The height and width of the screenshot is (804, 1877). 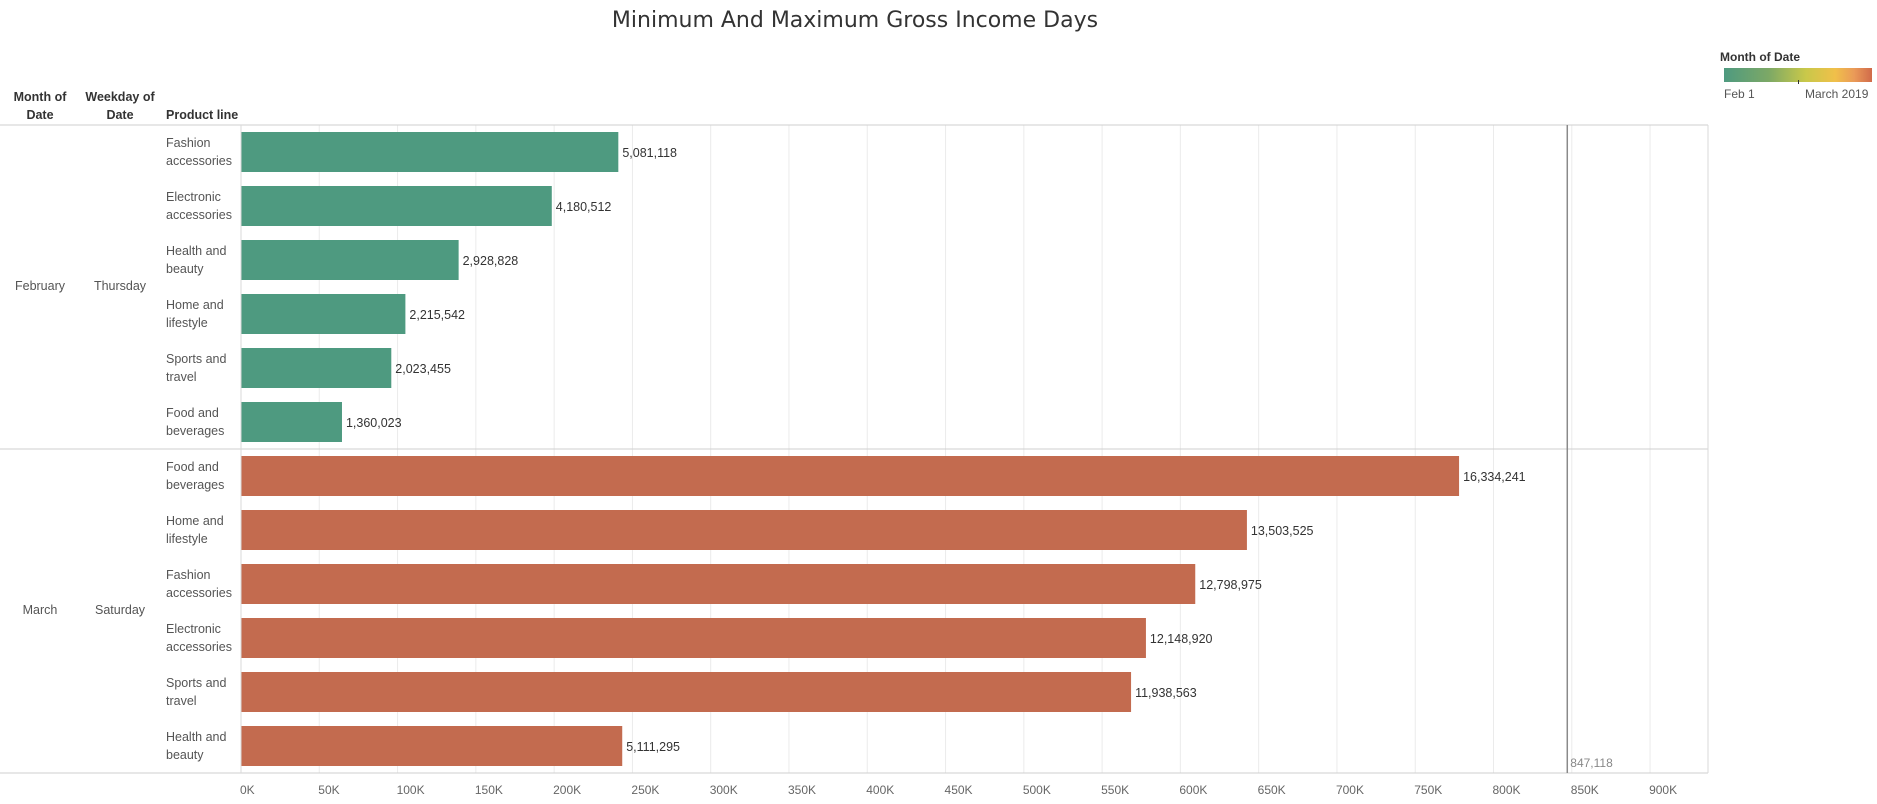 What do you see at coordinates (1428, 790) in the screenshot?
I see `x-tick-label: 750K` at bounding box center [1428, 790].